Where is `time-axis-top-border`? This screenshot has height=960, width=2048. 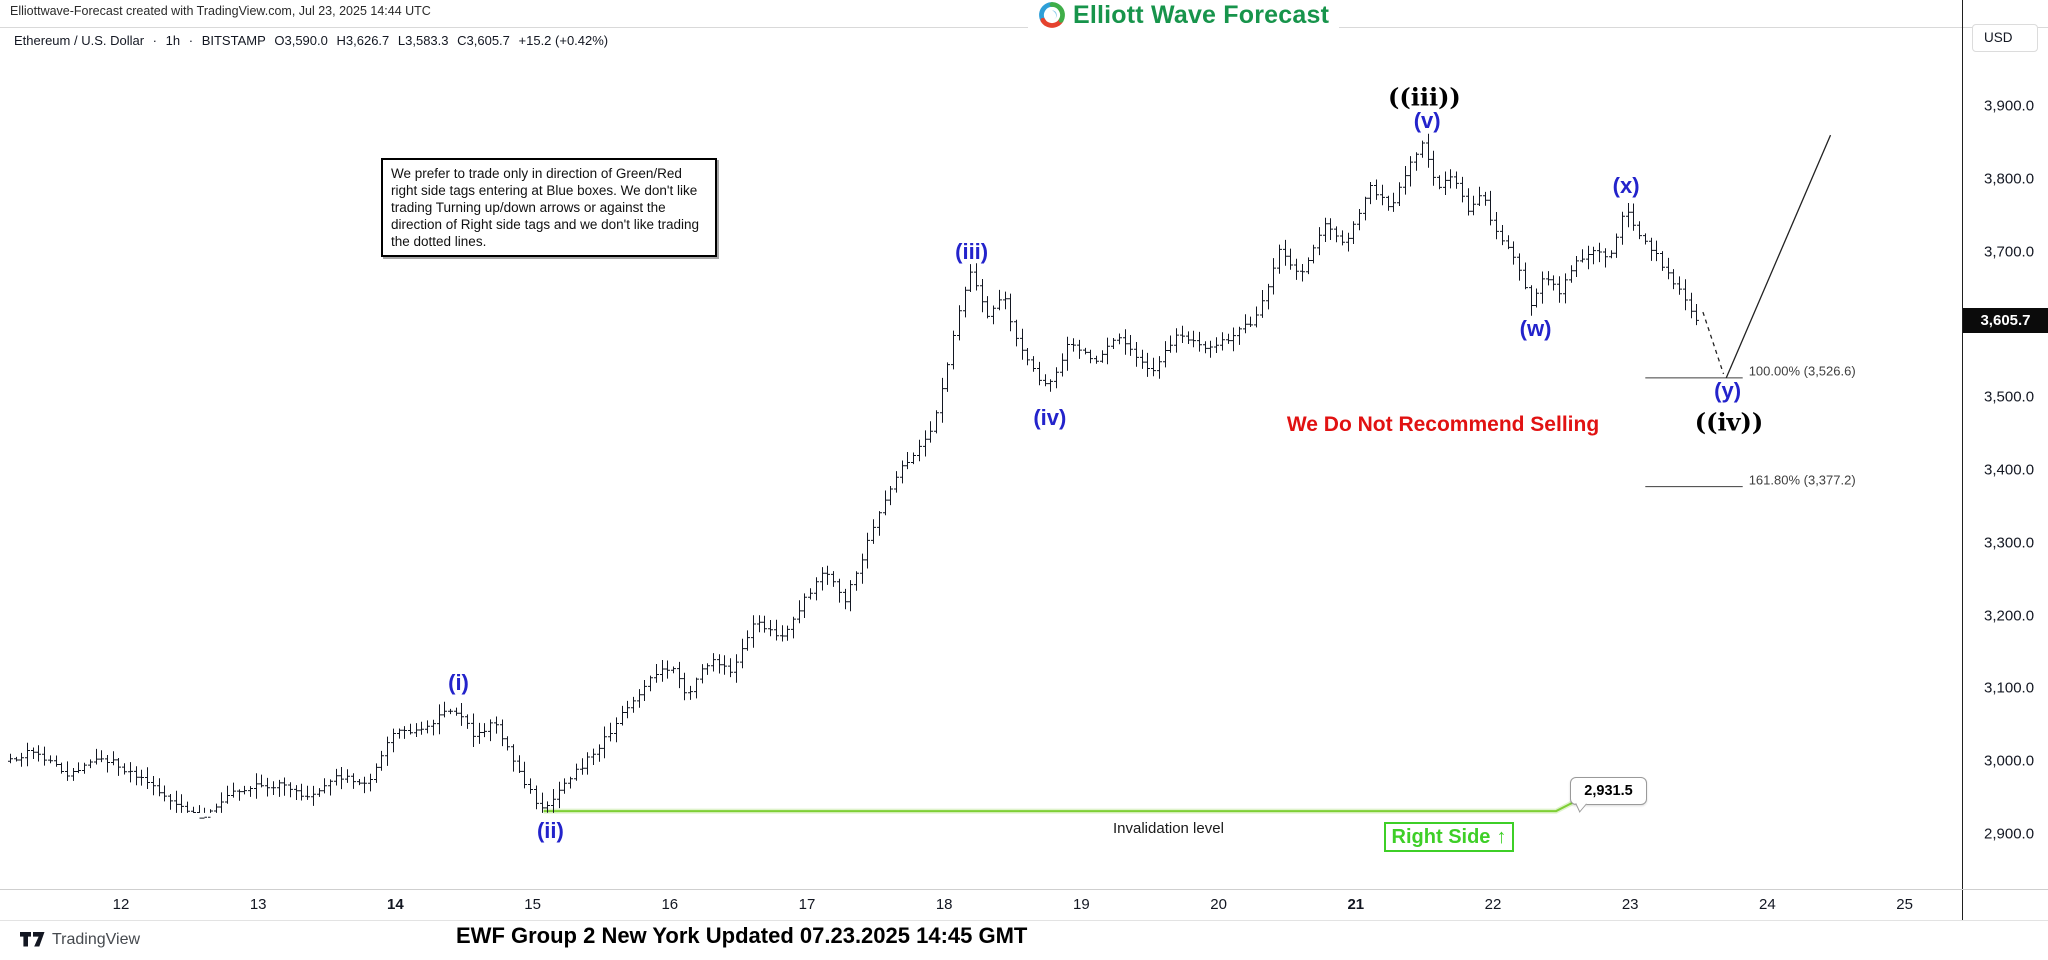 time-axis-top-border is located at coordinates (1024, 889).